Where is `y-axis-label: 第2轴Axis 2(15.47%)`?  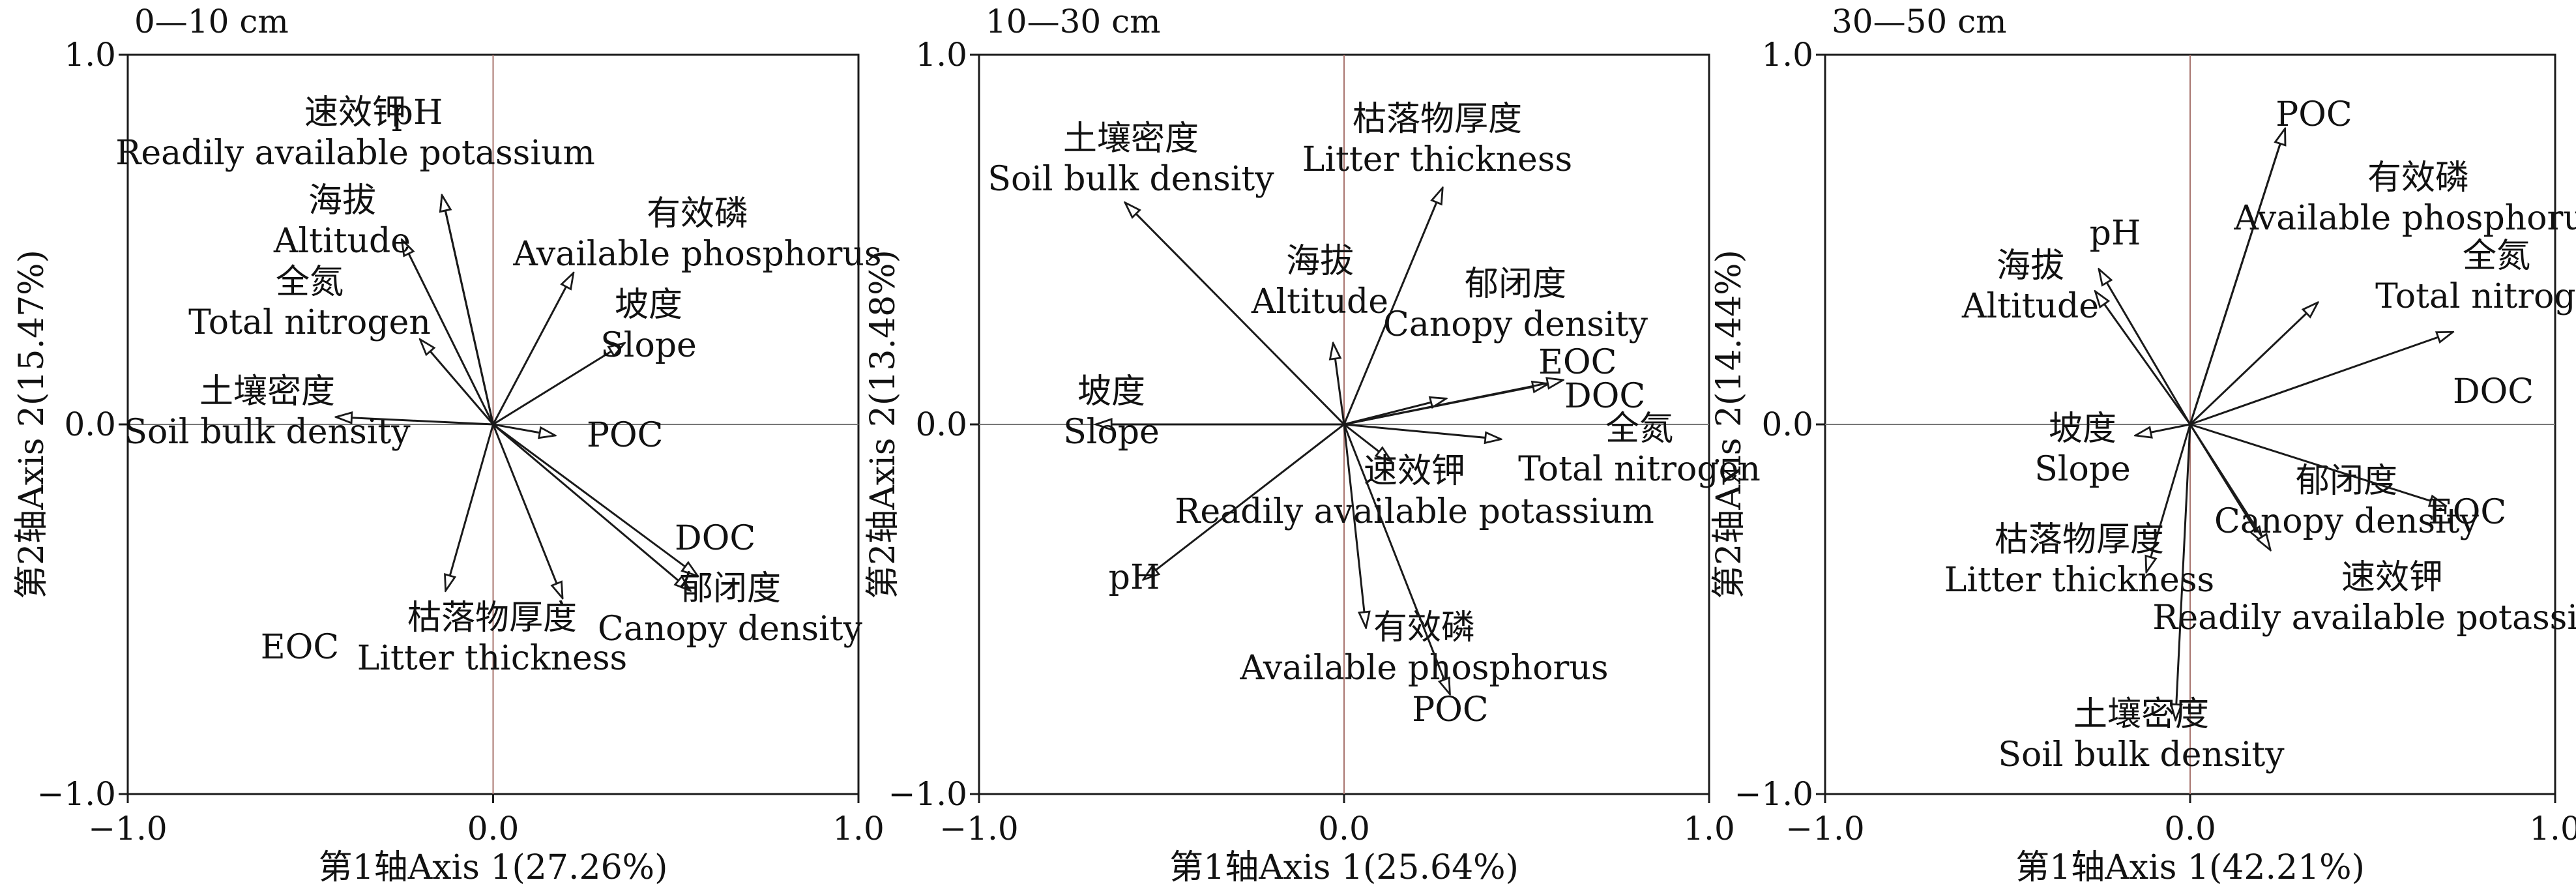 y-axis-label: 第2轴Axis 2(15.47%) is located at coordinates (31, 424).